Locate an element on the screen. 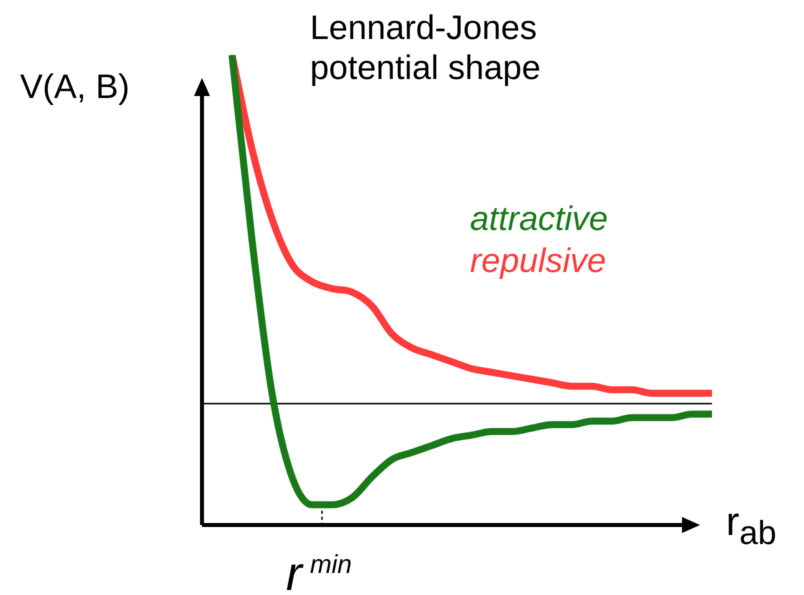 Image resolution: width=804 pixels, height=595 pixels. text: r$^{min}$ is located at coordinates (319, 571).